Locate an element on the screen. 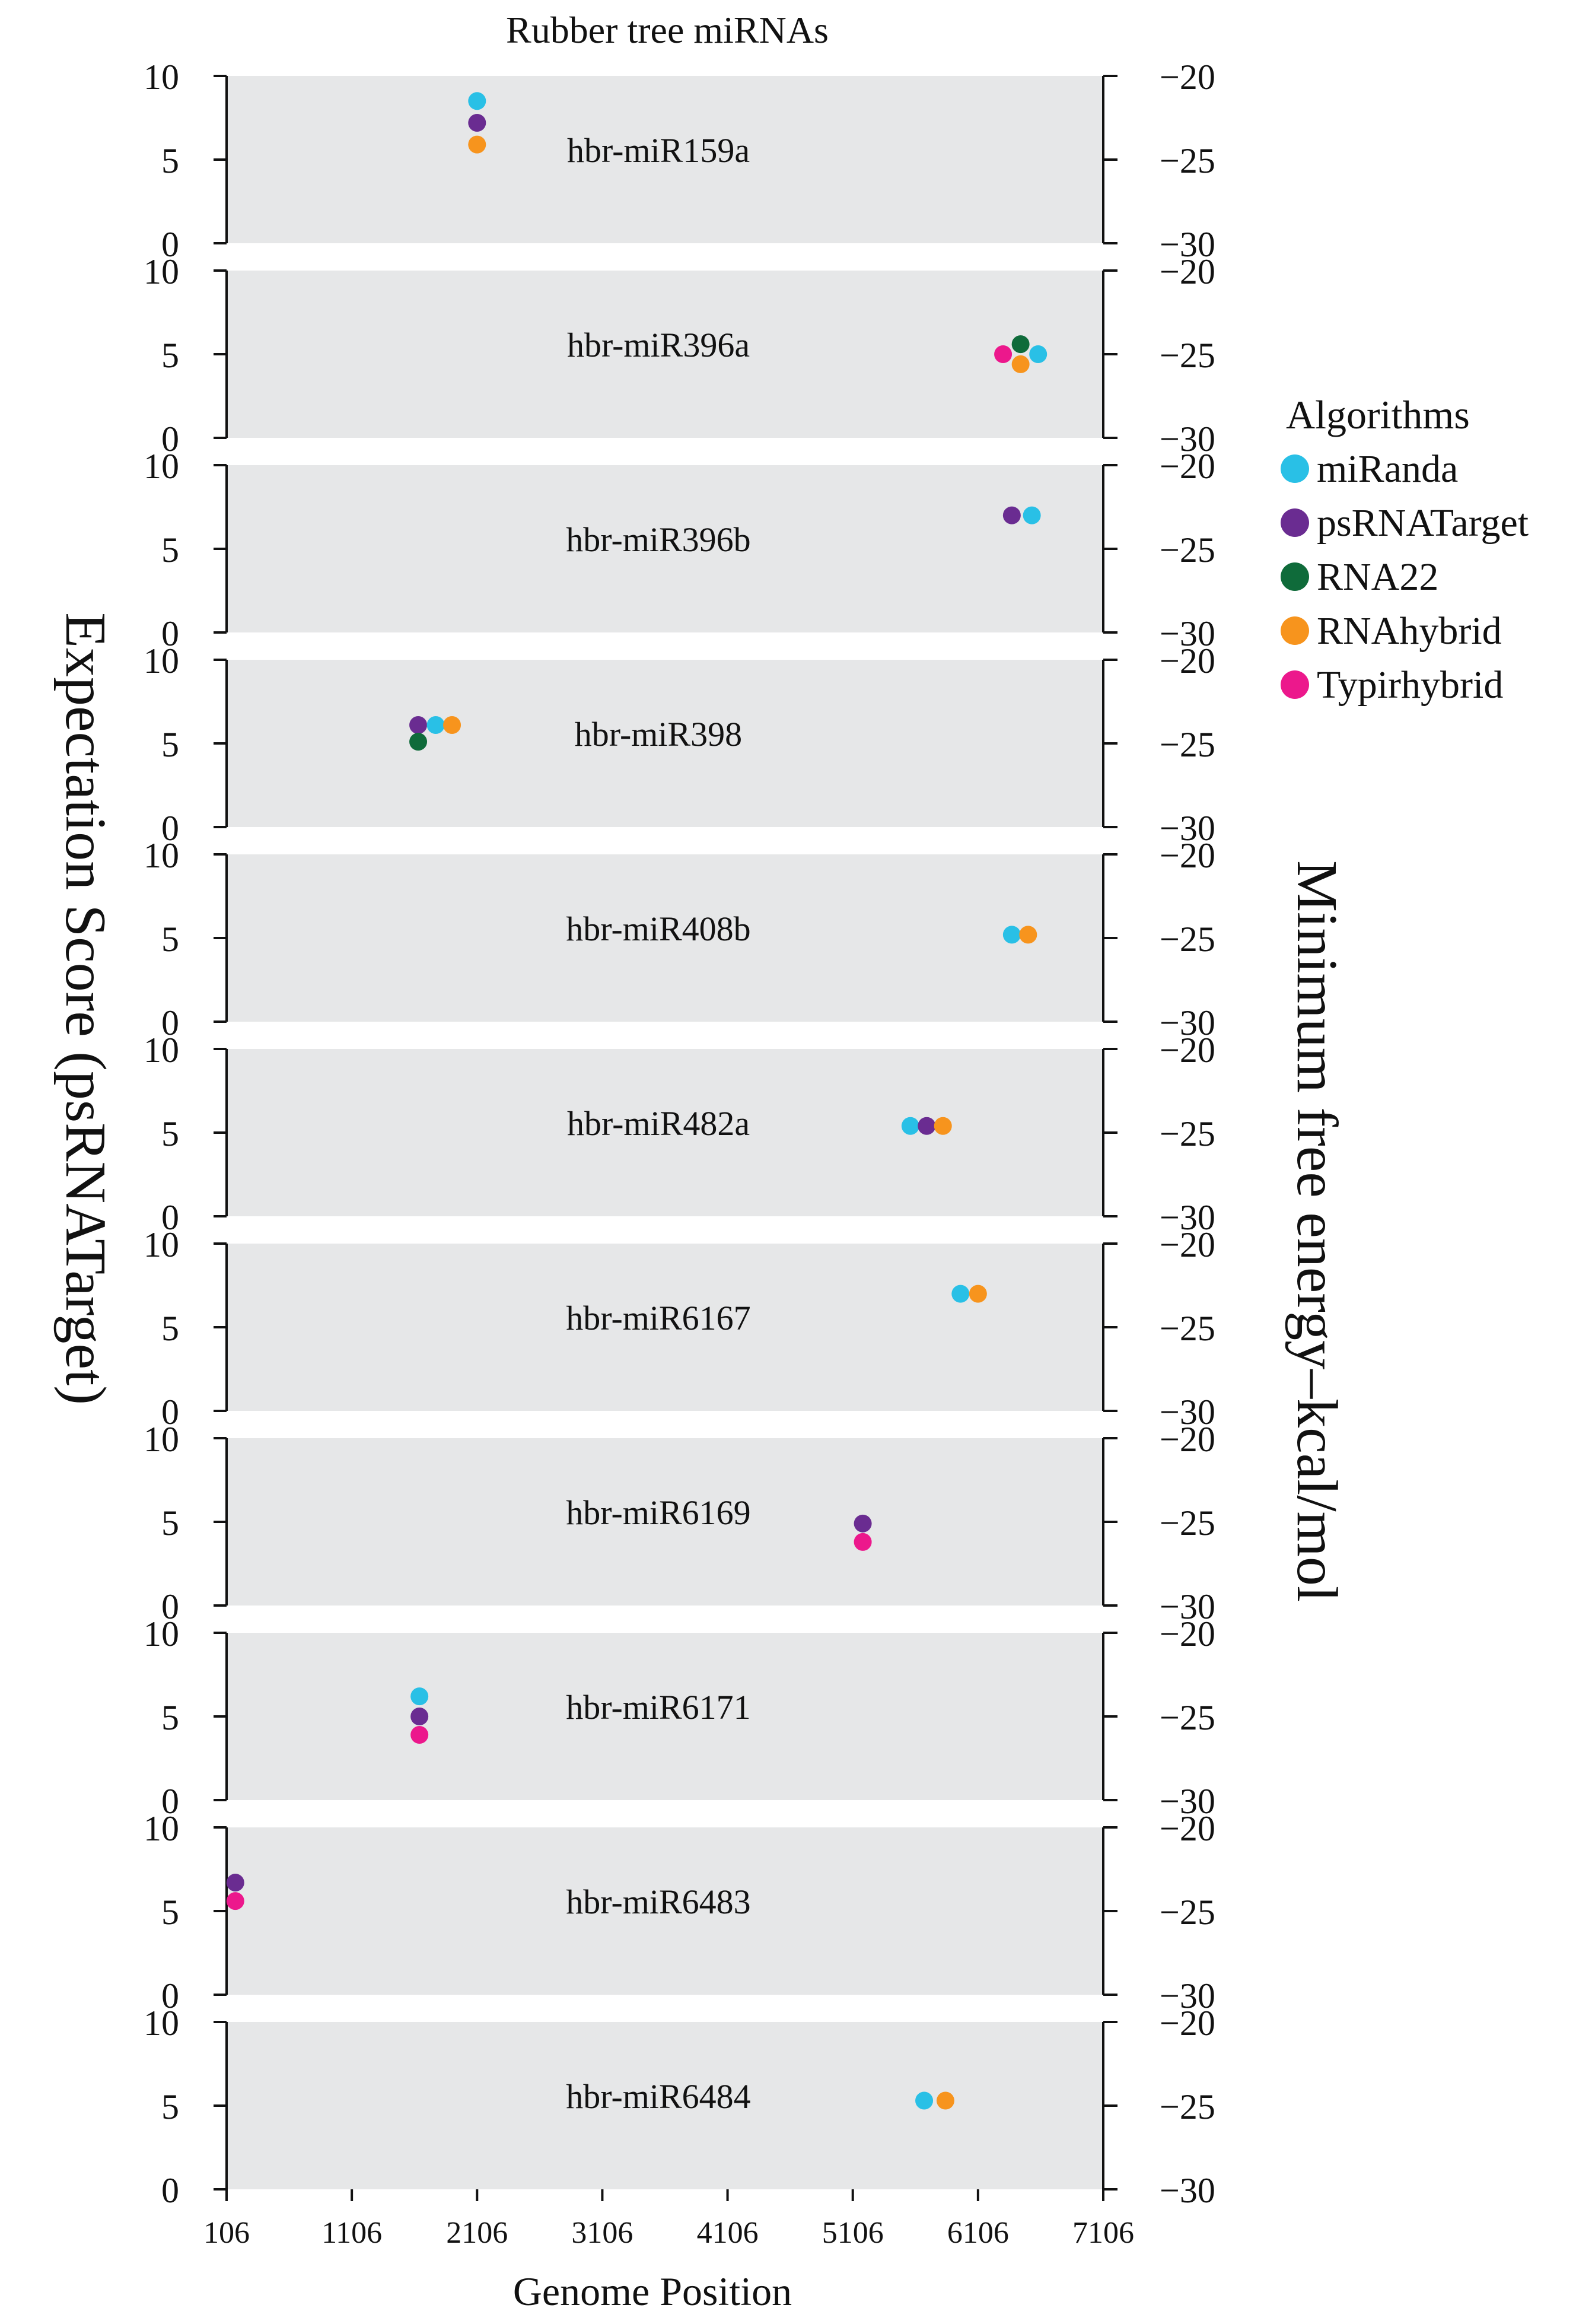  panel-hbr-miR6484: 0 5 10 −30 −25 −20 hbr-miR6484 is located at coordinates (679, 2107).